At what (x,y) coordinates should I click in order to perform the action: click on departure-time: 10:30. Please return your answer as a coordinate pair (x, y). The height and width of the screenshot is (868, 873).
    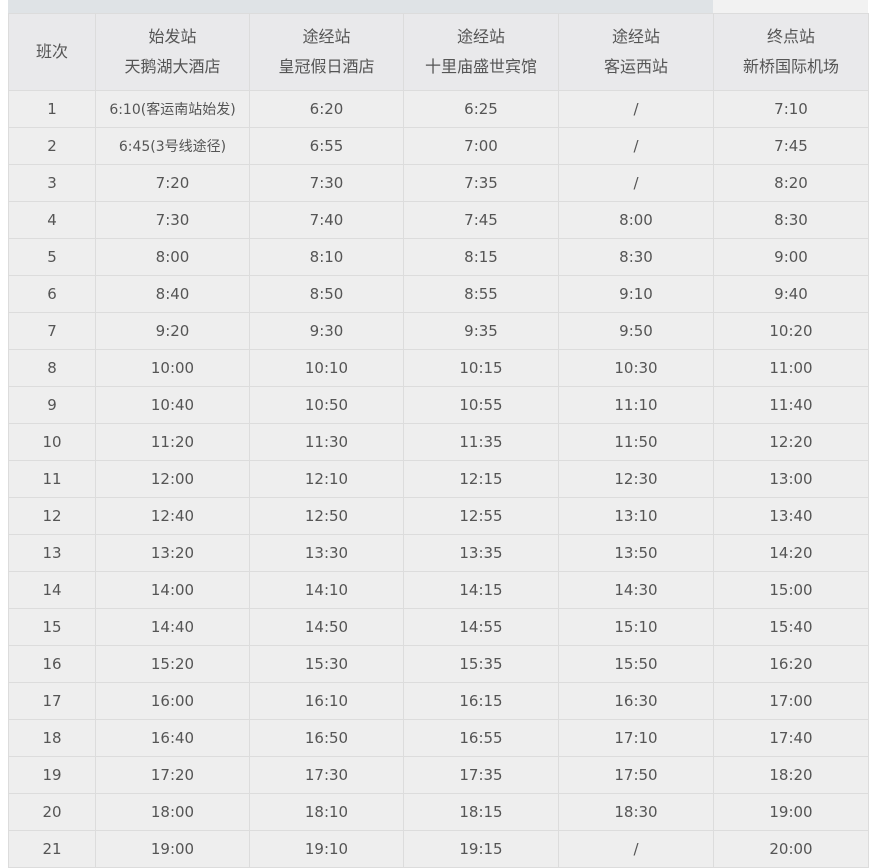
    Looking at the image, I should click on (636, 368).